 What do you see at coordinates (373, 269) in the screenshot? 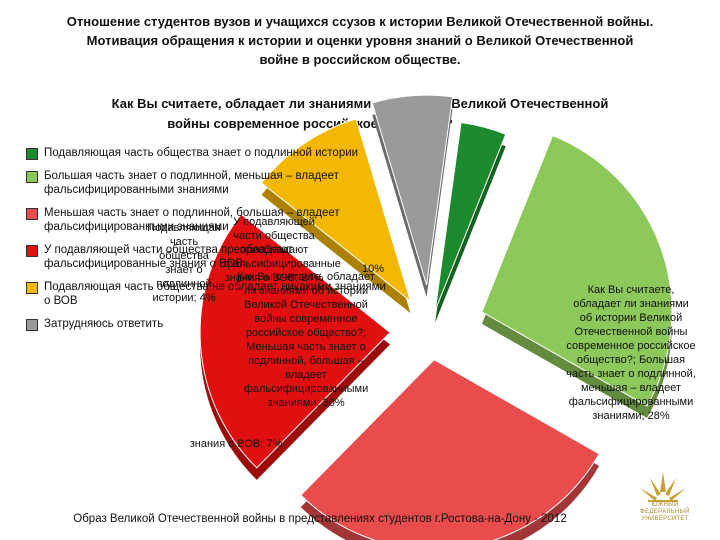
I see `data-label: 10%` at bounding box center [373, 269].